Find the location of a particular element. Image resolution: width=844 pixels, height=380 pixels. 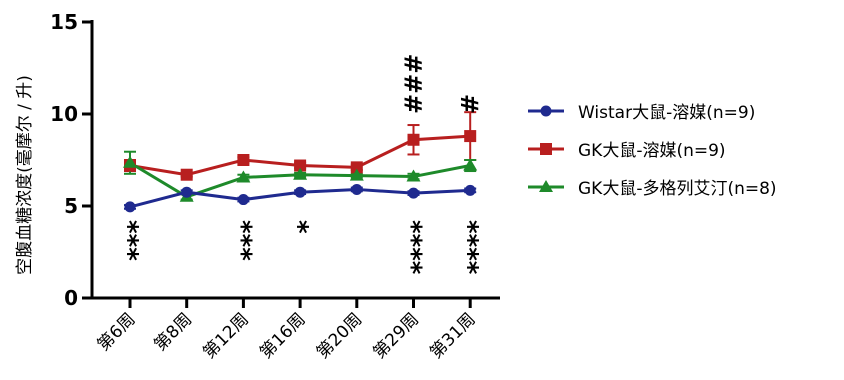

x-tick-label: 第8周 is located at coordinates (173, 332).